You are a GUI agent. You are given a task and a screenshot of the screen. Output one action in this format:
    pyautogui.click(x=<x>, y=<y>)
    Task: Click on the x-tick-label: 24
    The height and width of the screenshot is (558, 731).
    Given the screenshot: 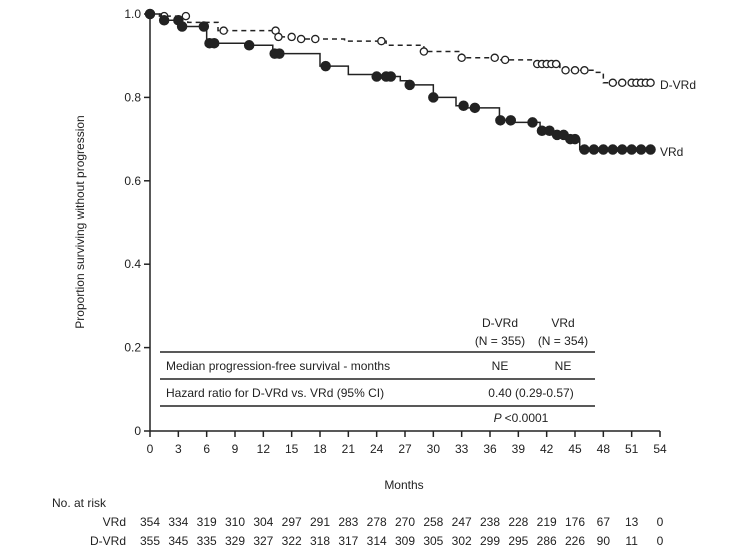 What is the action you would take?
    pyautogui.click(x=377, y=449)
    